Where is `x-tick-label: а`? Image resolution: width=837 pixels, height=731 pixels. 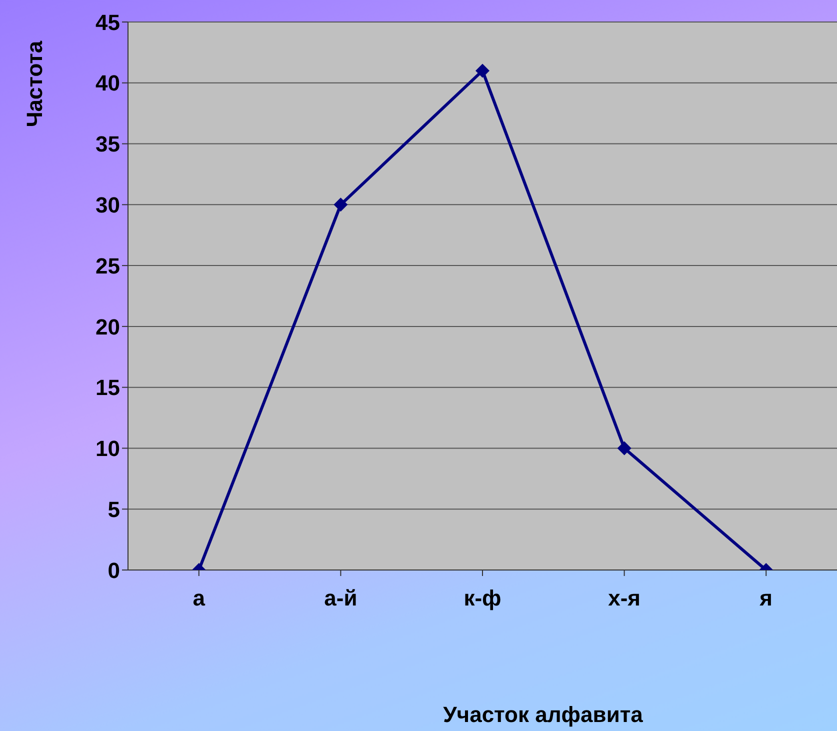 x-tick-label: а is located at coordinates (199, 598).